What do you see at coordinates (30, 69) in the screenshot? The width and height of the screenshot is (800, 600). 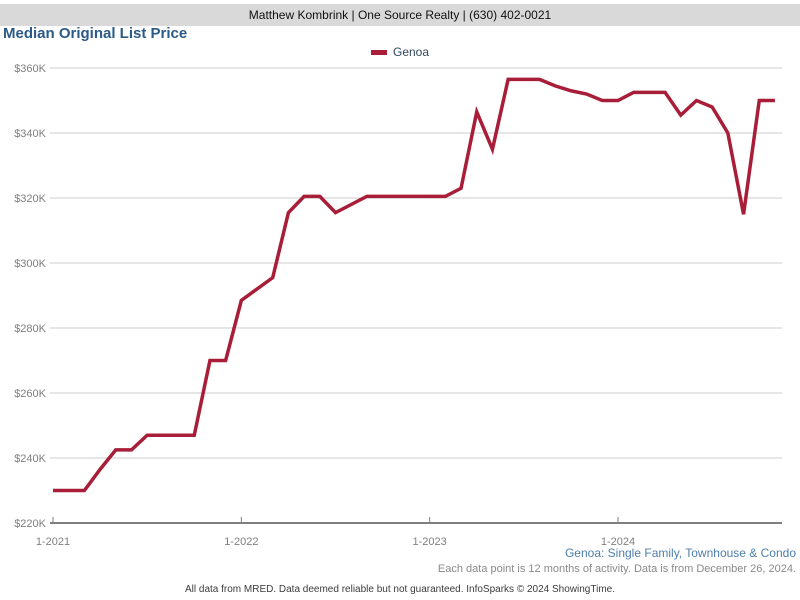 I see `y-tick-label: $360K` at bounding box center [30, 69].